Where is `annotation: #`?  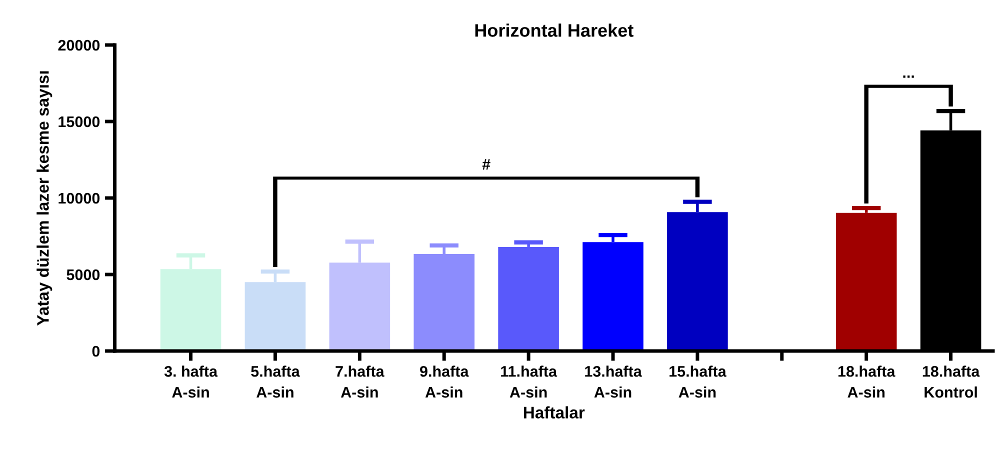 annotation: # is located at coordinates (486, 164).